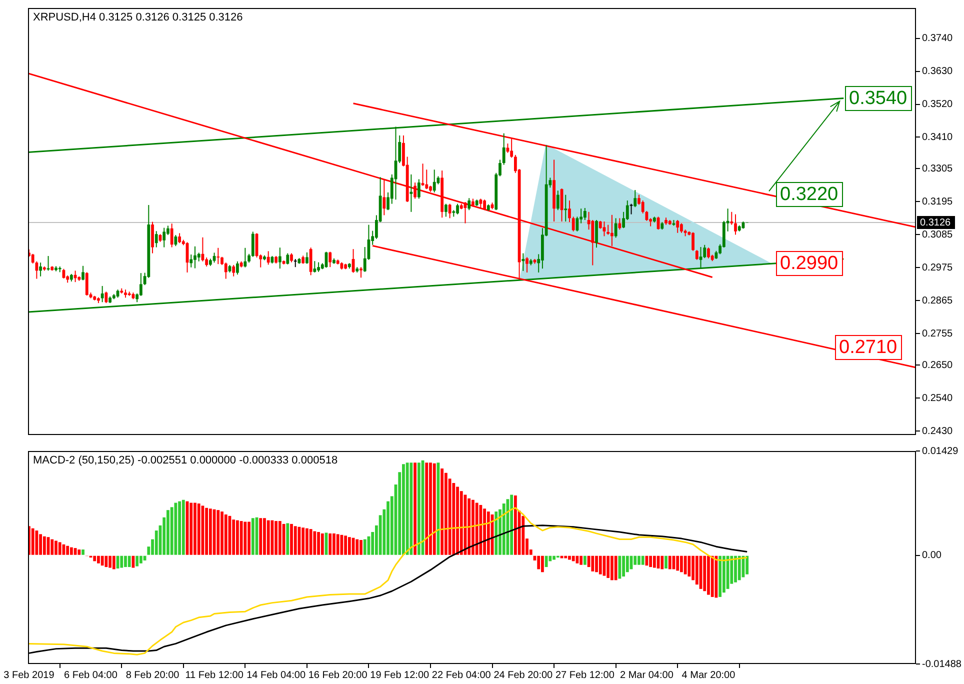 This screenshot has height=684, width=964. Describe the element at coordinates (938, 398) in the screenshot. I see `y-tick-label: 0.2540` at that location.